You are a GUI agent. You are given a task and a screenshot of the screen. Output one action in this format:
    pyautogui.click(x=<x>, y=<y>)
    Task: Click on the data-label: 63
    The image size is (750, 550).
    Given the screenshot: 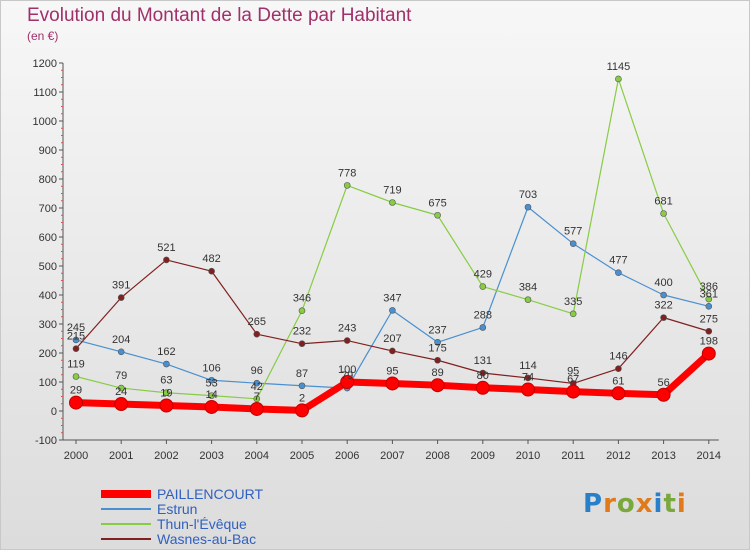 What is the action you would take?
    pyautogui.click(x=166, y=381)
    